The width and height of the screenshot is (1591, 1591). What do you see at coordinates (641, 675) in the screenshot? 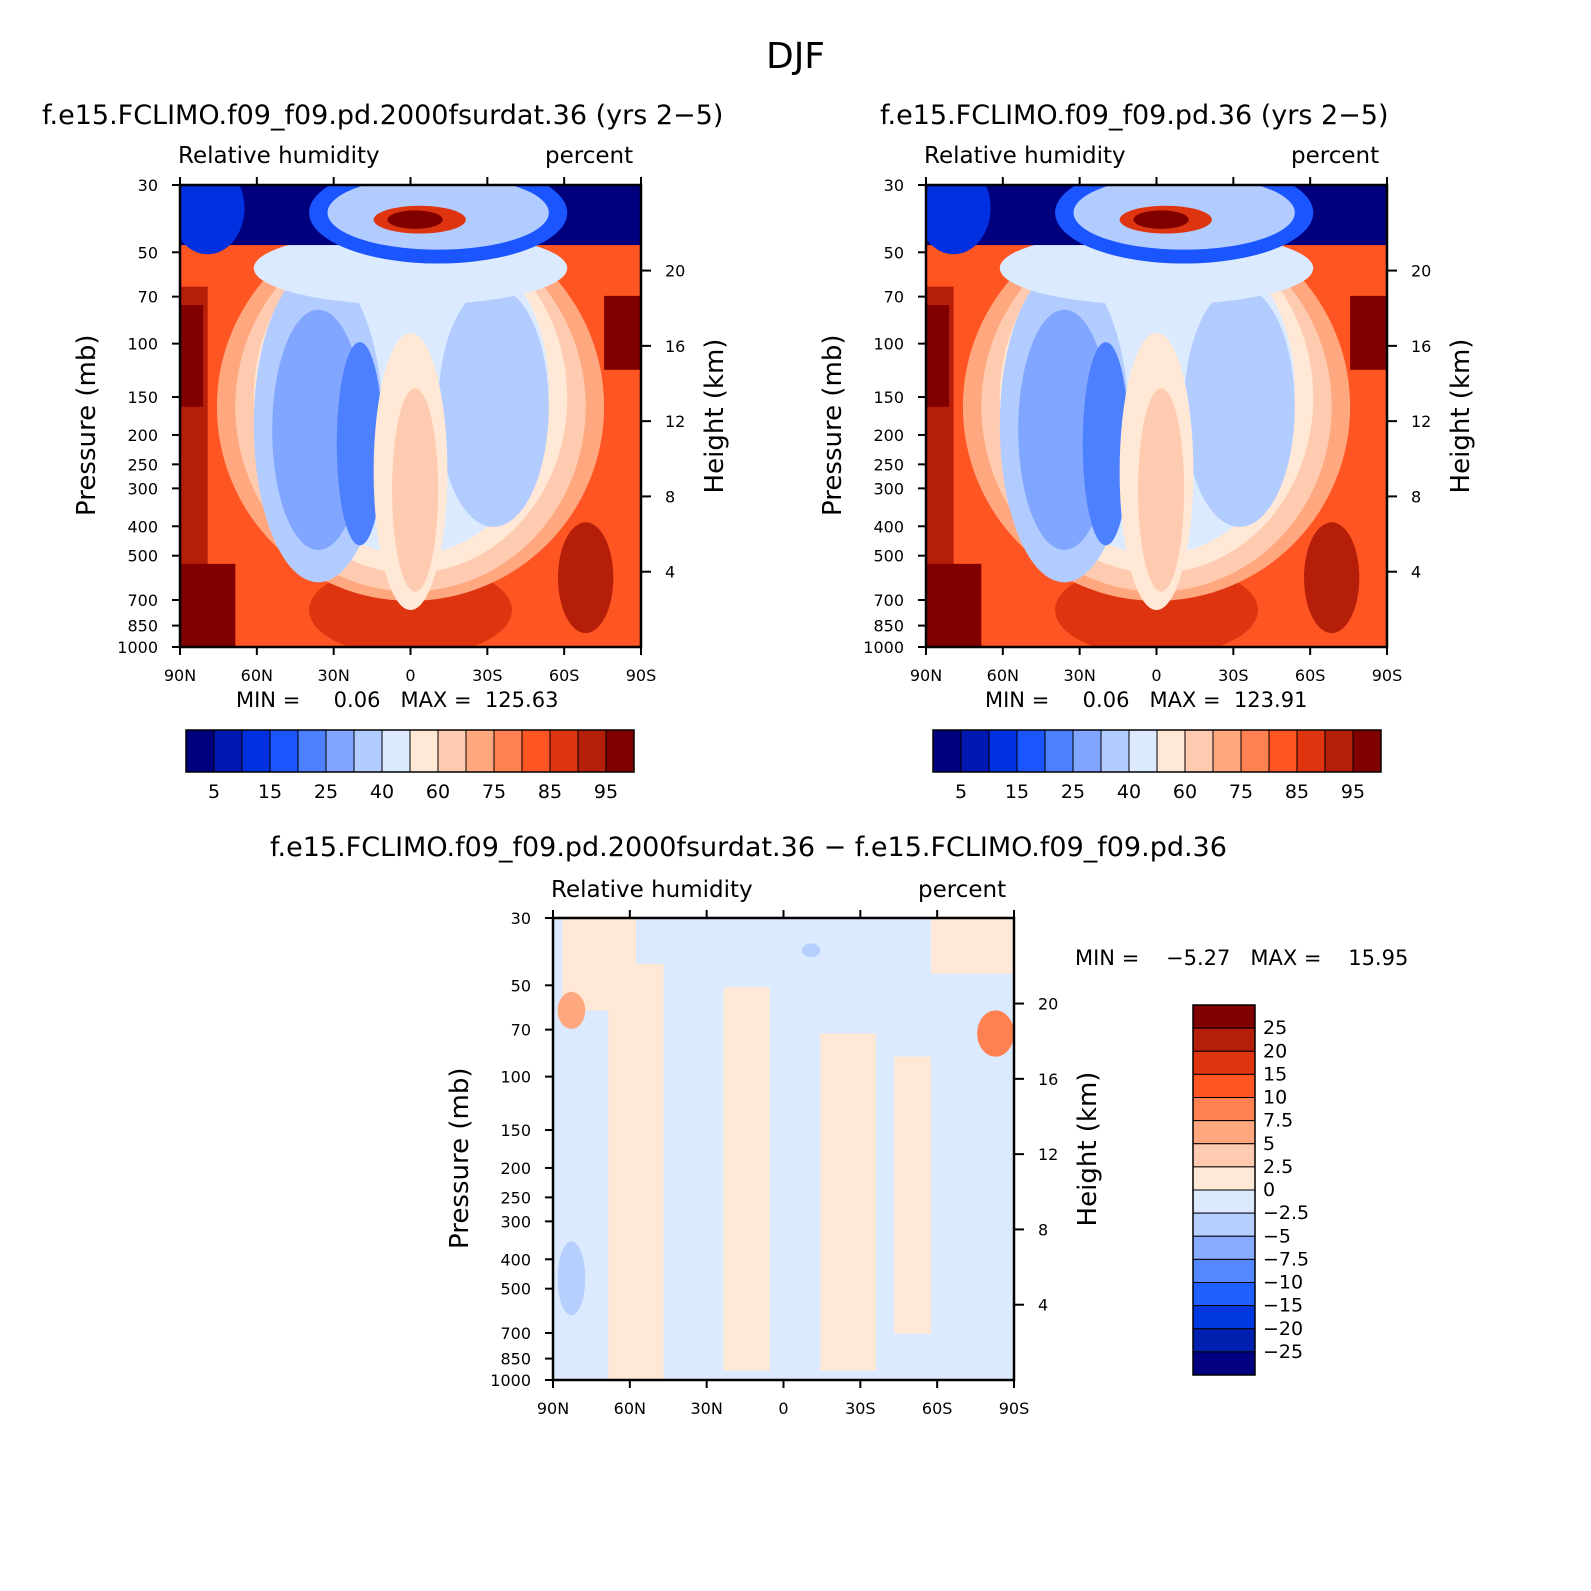
I see `x-tick-label: 90S` at bounding box center [641, 675].